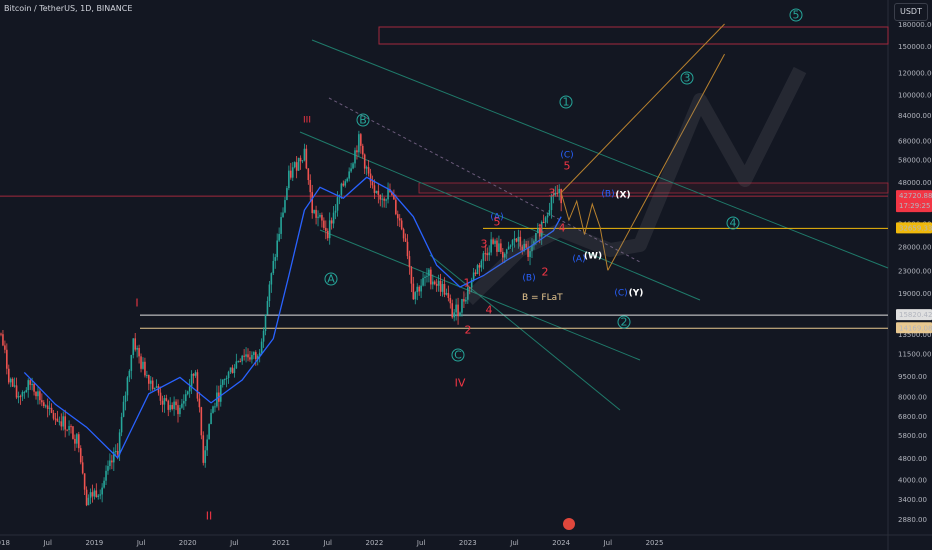 Image resolution: width=932 pixels, height=550 pixels. I want to click on time-tick-label: 2022, so click(375, 543).